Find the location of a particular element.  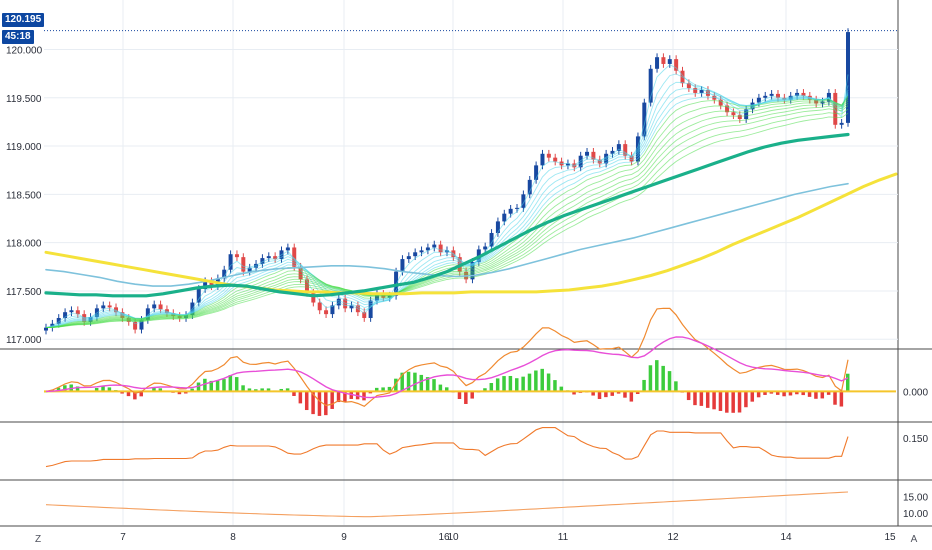

x-tick-label: 16 is located at coordinates (444, 537).